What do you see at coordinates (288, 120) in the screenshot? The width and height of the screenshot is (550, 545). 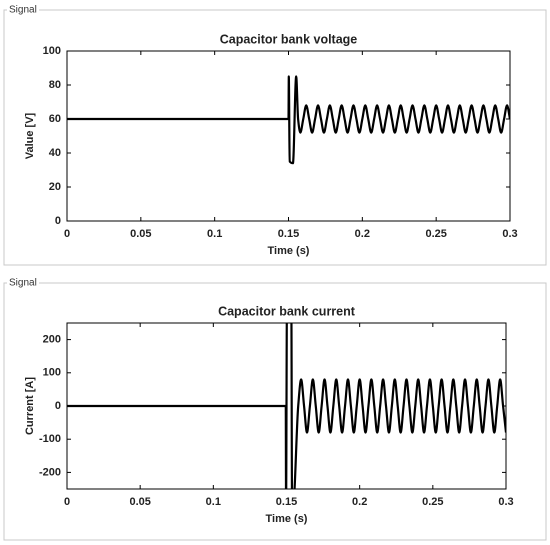 I see `signal-line` at bounding box center [288, 120].